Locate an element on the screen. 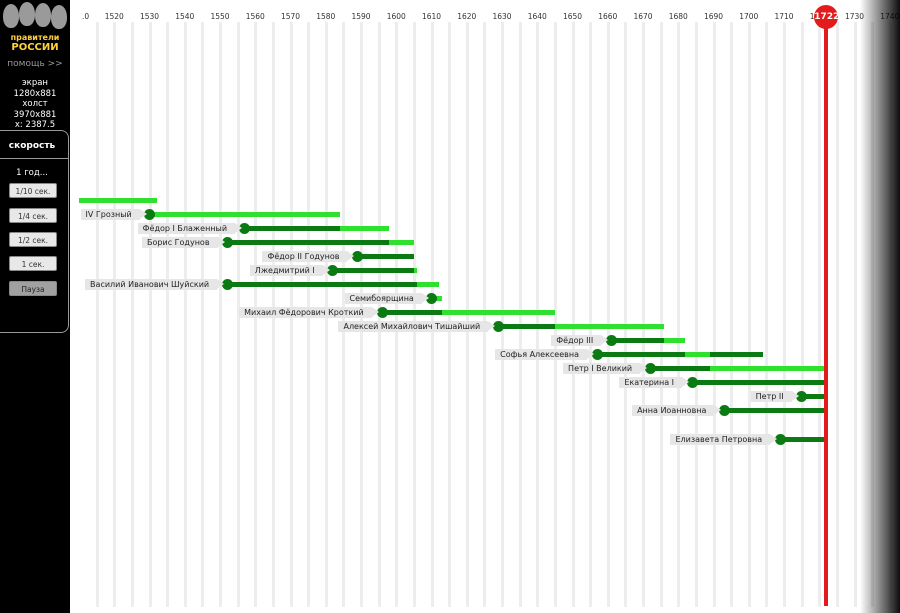  ruler-label: Борис Годунов is located at coordinates (184, 242).